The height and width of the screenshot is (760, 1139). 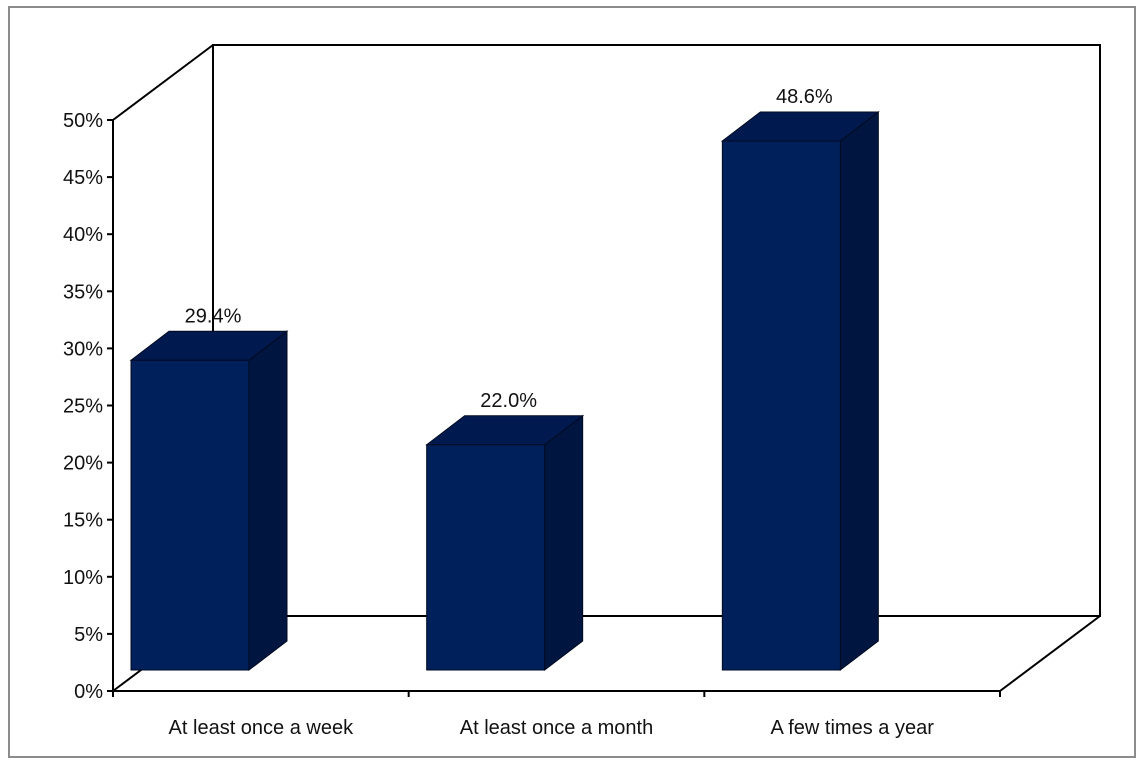 What do you see at coordinates (83, 121) in the screenshot?
I see `y-tick-label: 50%` at bounding box center [83, 121].